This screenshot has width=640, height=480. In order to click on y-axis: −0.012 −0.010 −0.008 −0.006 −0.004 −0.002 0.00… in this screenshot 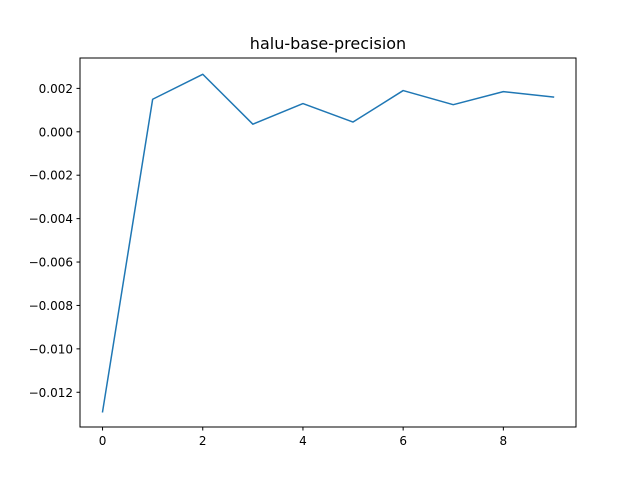, I will do `click(54, 241)`.